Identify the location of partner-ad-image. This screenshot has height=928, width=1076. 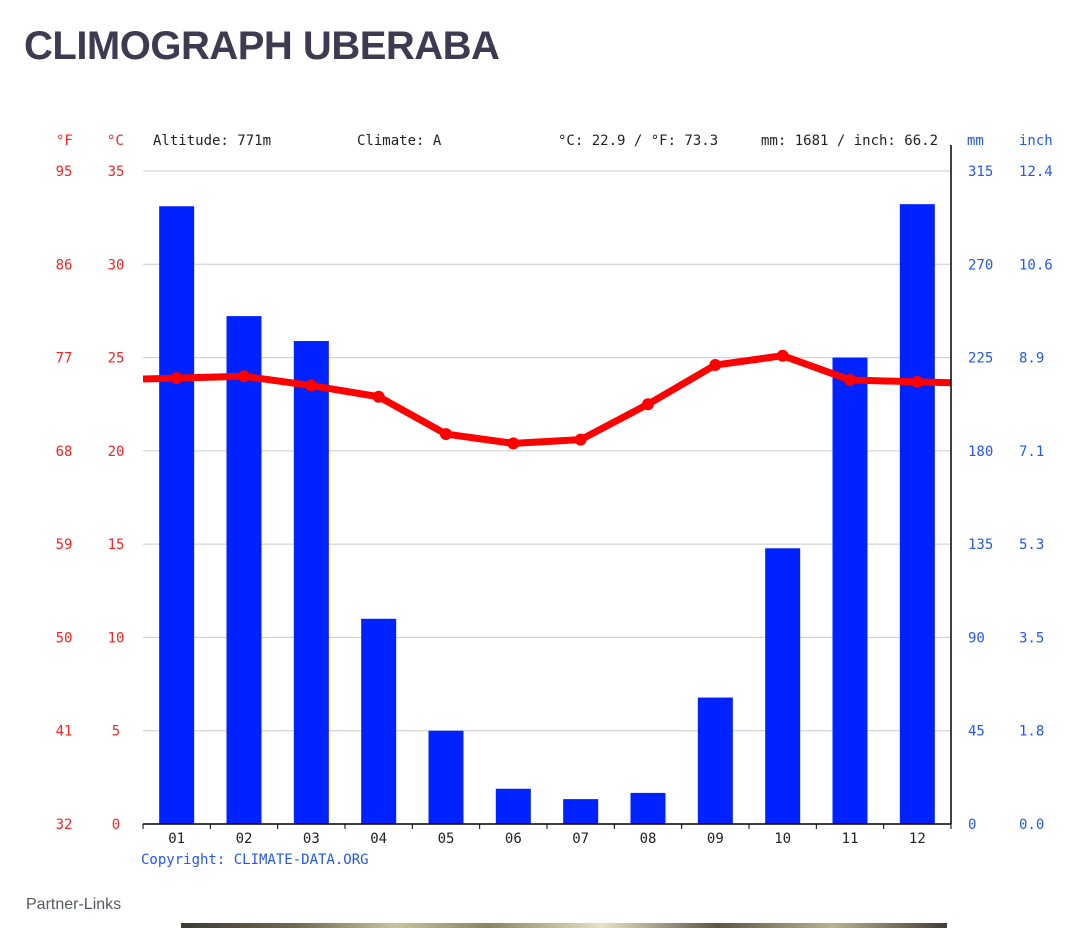
(564, 925).